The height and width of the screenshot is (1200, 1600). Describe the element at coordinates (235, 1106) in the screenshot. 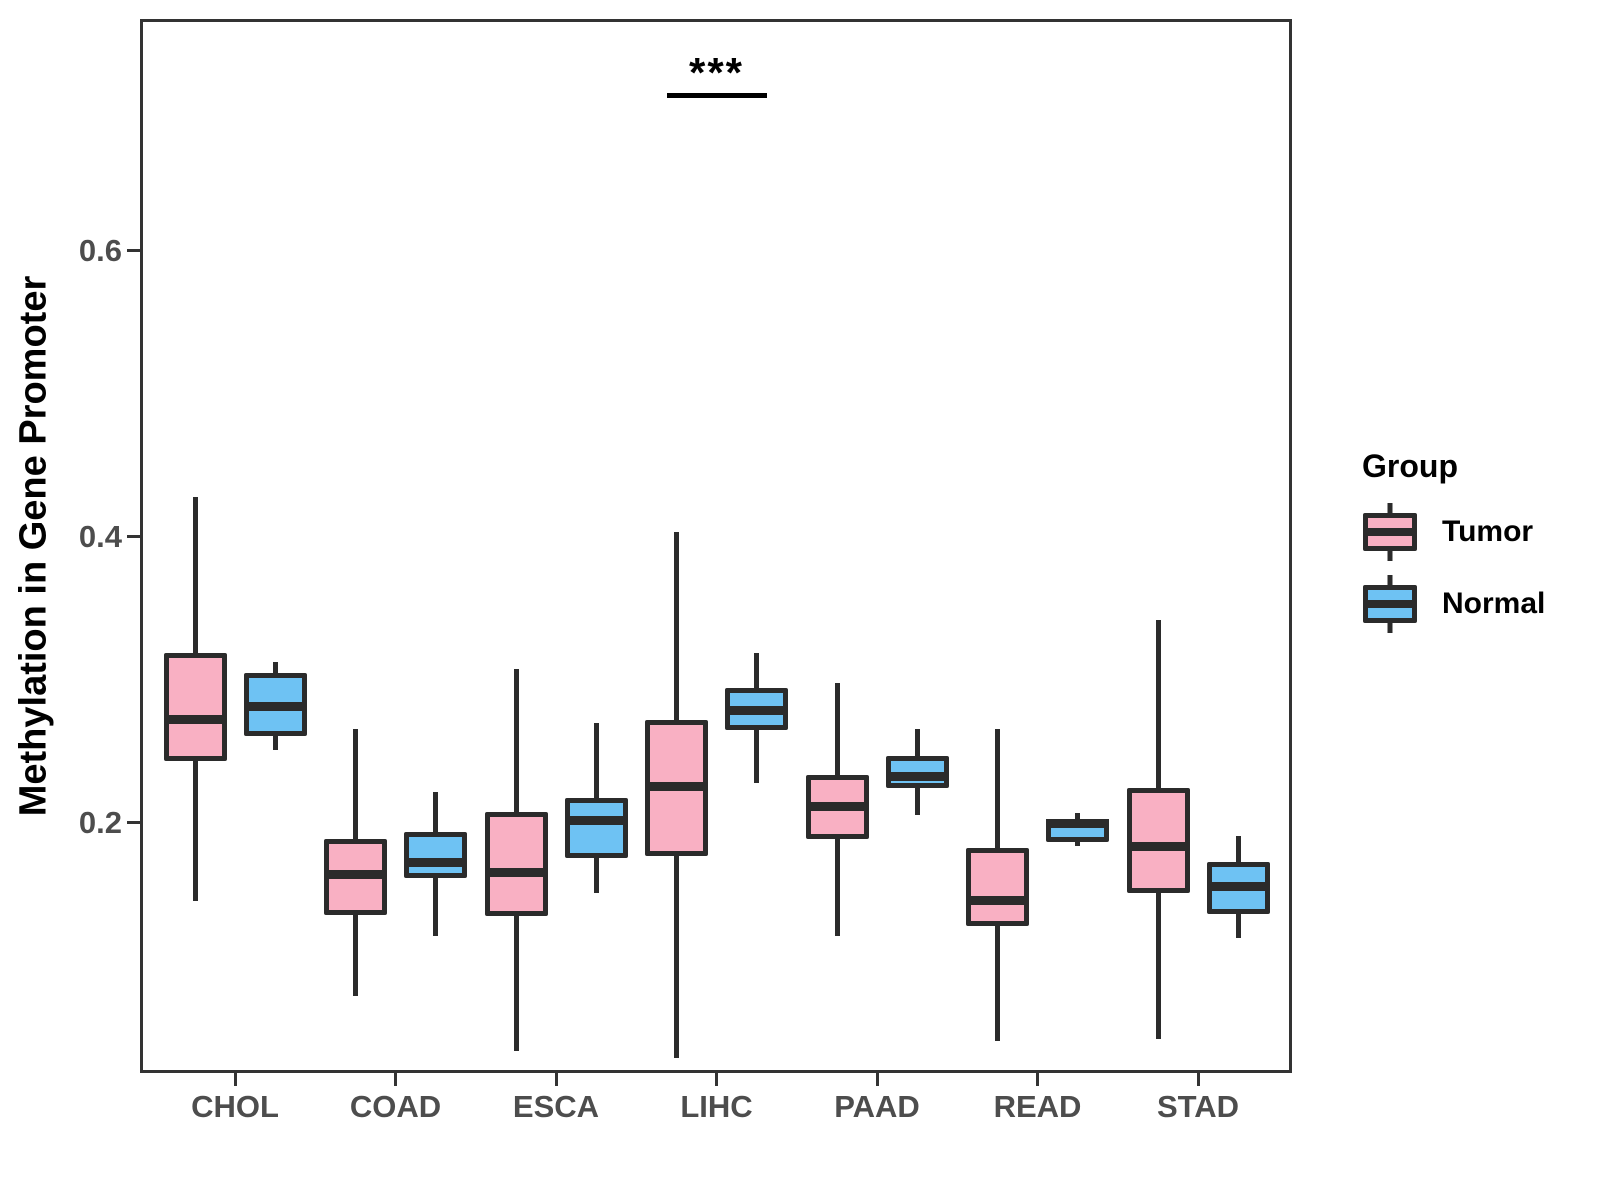

I see `x-axis-label: CHOL` at that location.